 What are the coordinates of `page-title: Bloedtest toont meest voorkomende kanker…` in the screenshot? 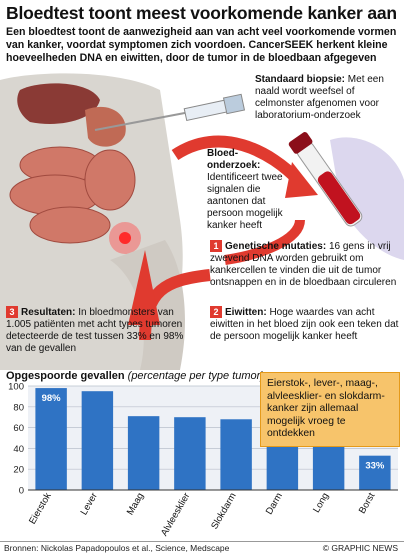 It's located at (201, 13).